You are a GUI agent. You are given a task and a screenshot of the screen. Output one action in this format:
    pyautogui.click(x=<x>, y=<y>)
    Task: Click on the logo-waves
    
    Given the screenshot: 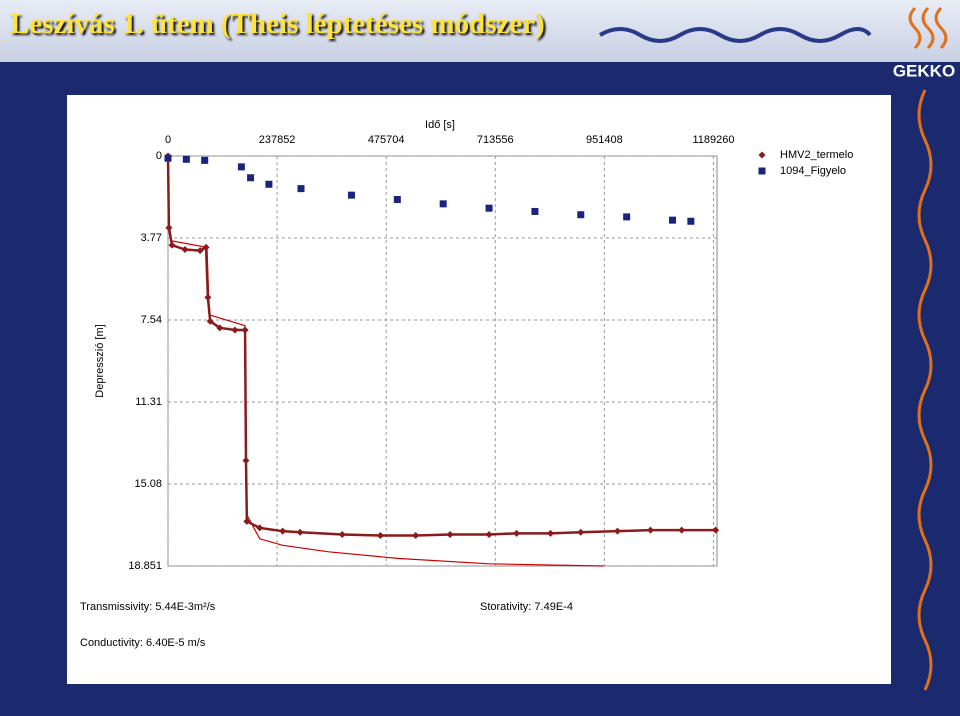 What is the action you would take?
    pyautogui.click(x=928, y=28)
    